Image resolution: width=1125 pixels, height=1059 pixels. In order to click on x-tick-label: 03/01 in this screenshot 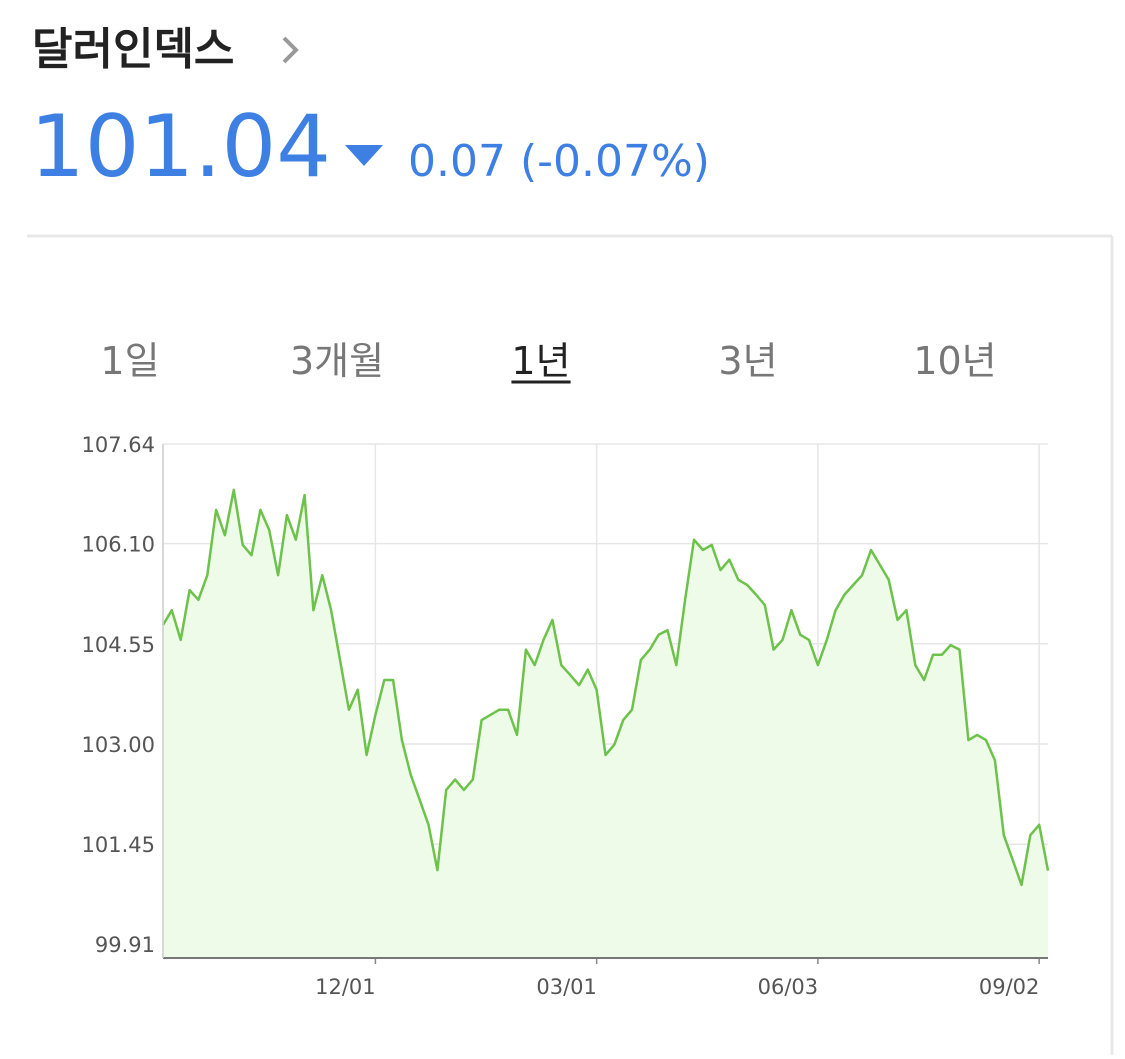, I will do `click(566, 987)`.